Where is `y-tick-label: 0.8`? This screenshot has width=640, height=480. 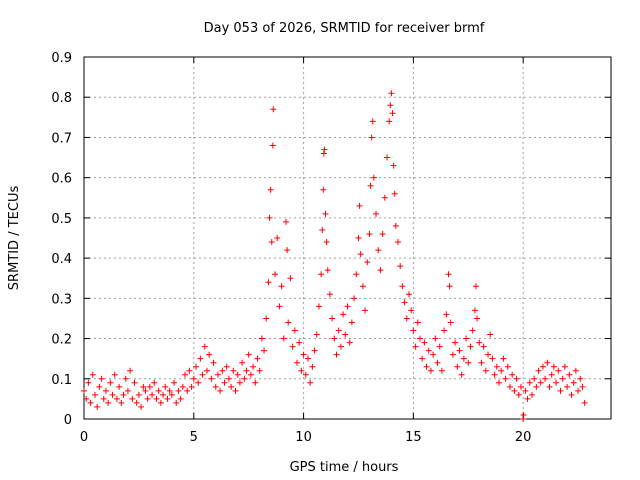
y-tick-label: 0.8 is located at coordinates (61, 98).